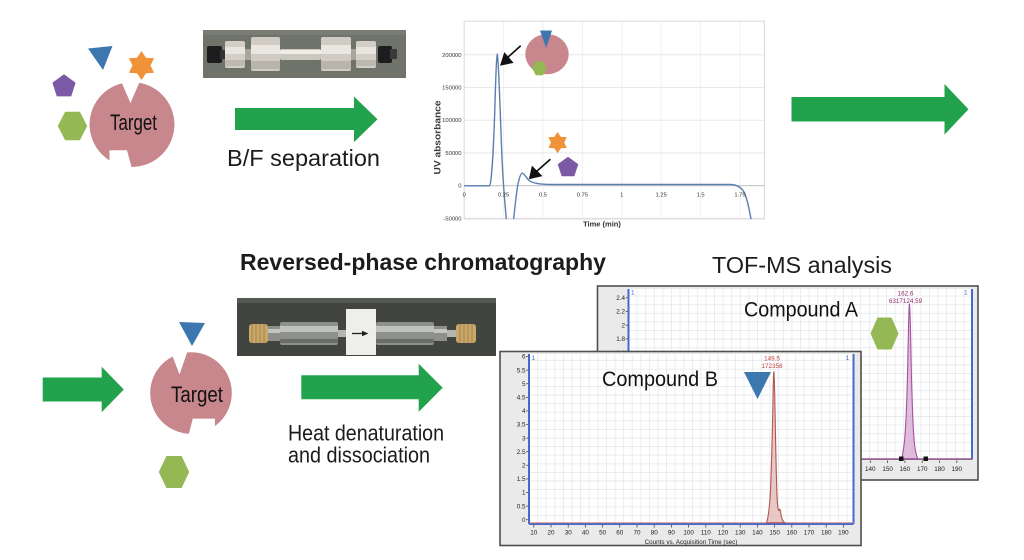  What do you see at coordinates (438, 138) in the screenshot?
I see `svg-text: UV absorbance` at bounding box center [438, 138].